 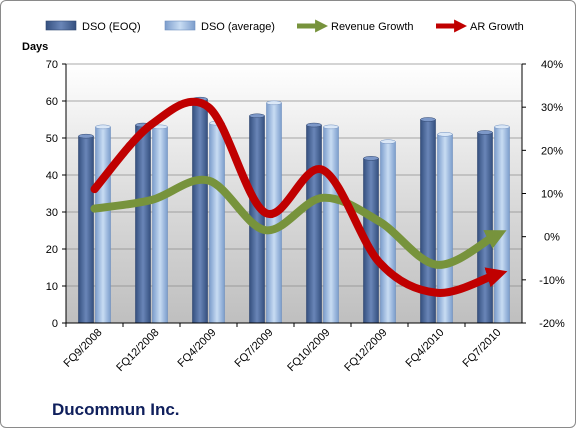 I want to click on x-tick-label: FQ9/2008, so click(x=83, y=348).